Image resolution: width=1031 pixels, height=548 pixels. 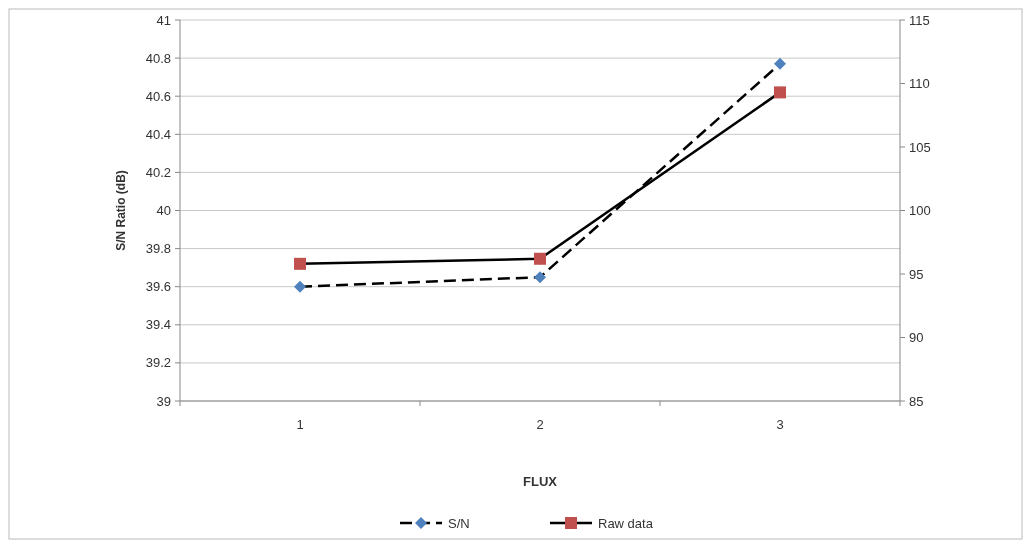 I want to click on y-tick-label: 39.6, so click(x=158, y=287).